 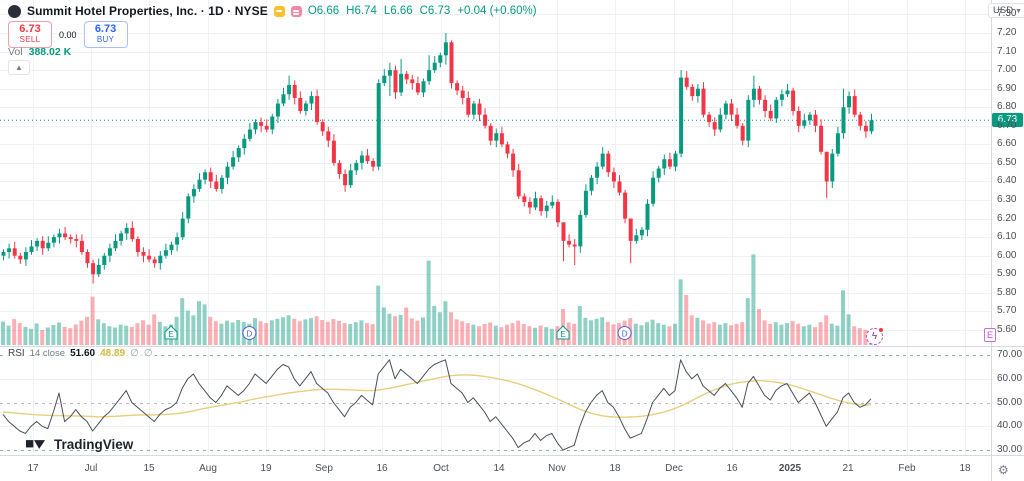 I want to click on dividend-marker-letter: D, so click(x=250, y=334).